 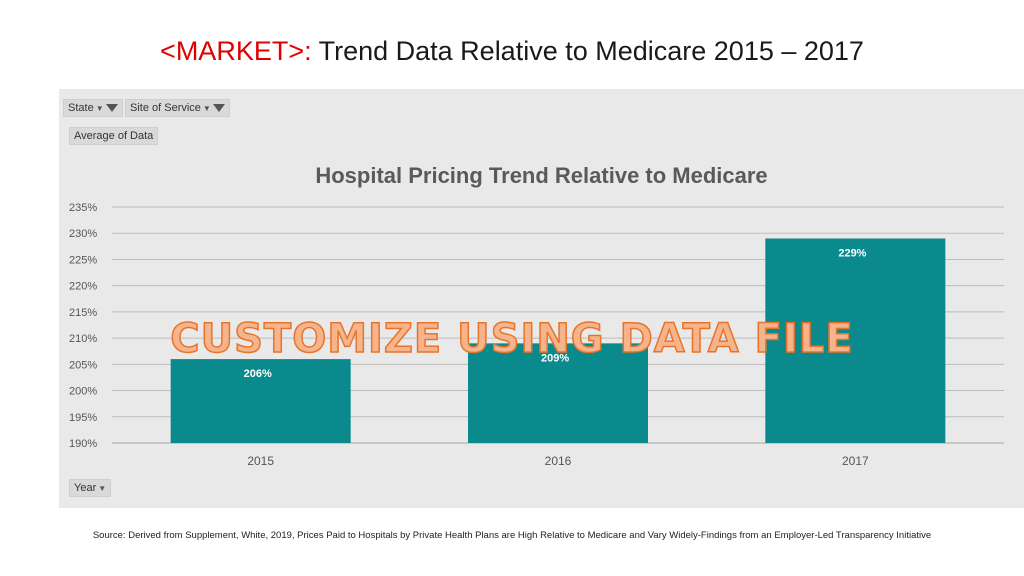 What do you see at coordinates (83, 444) in the screenshot?
I see `y-tick-label: 190%` at bounding box center [83, 444].